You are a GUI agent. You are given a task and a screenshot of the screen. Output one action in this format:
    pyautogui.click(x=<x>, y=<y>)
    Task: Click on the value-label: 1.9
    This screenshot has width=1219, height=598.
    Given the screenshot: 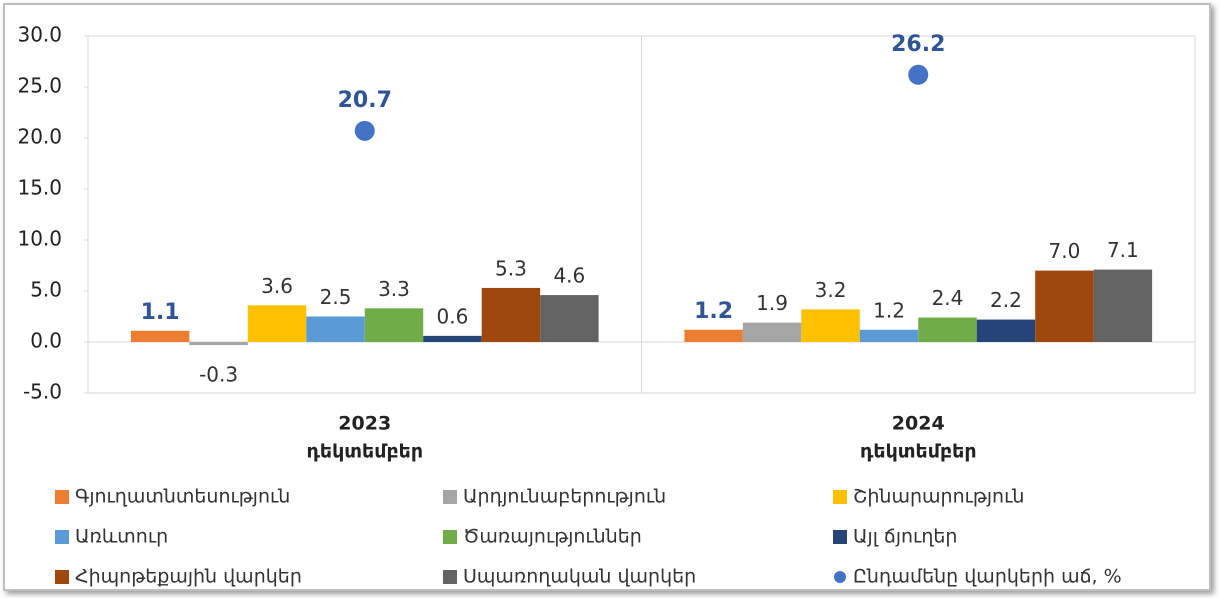 What is the action you would take?
    pyautogui.click(x=772, y=303)
    